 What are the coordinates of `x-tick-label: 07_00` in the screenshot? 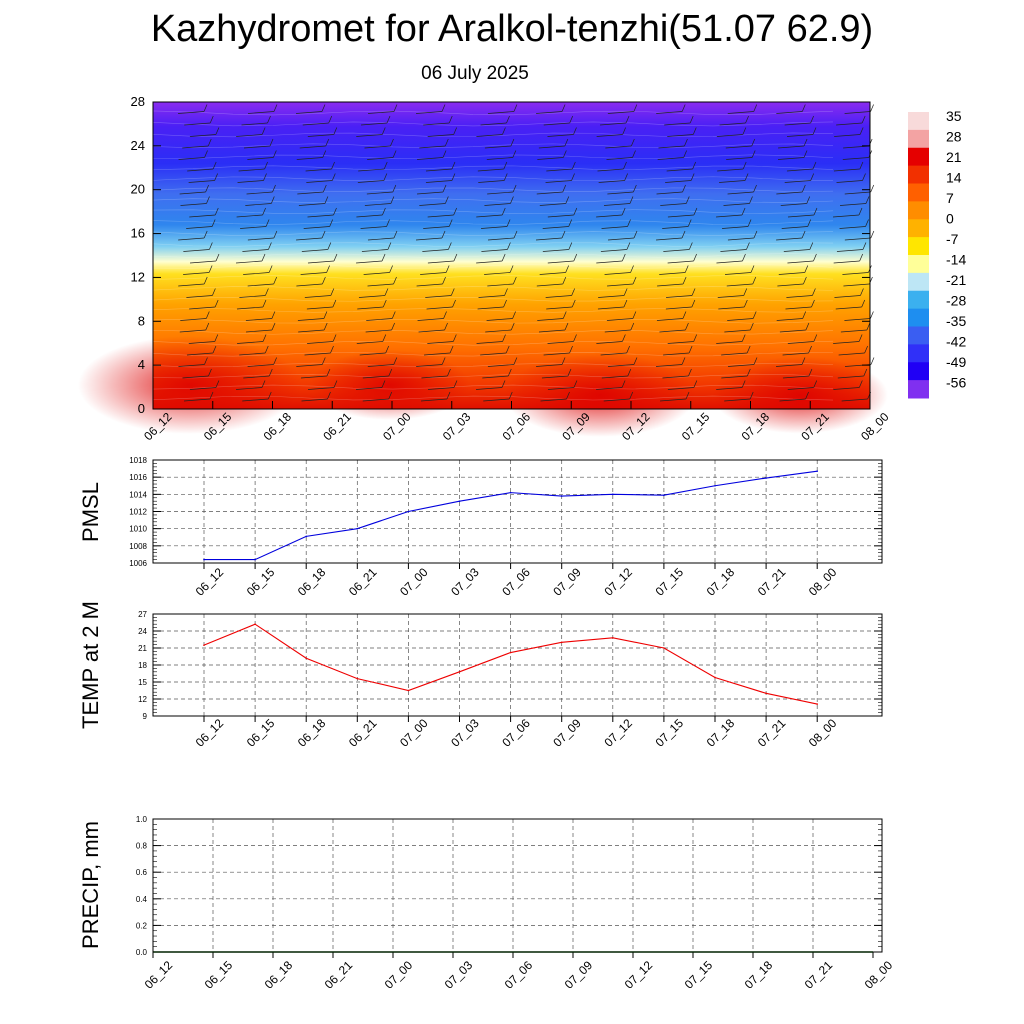 It's located at (414, 733).